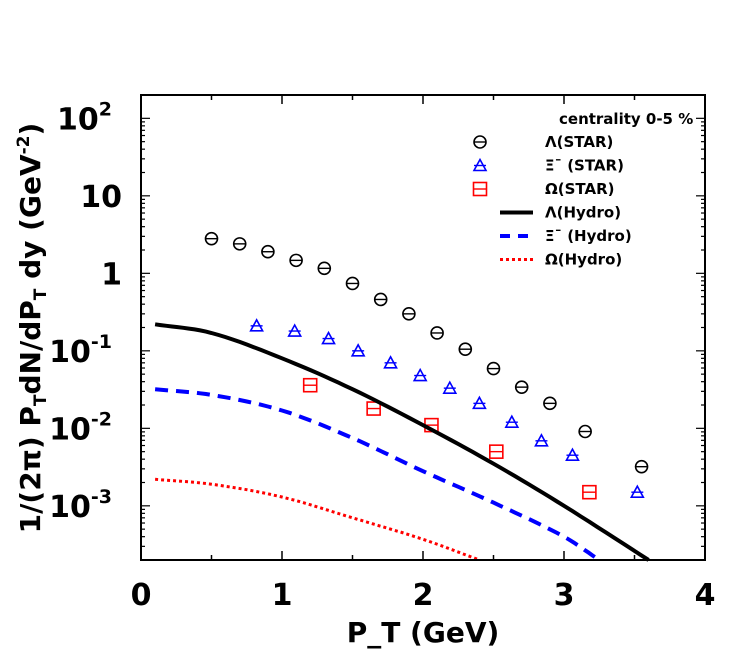  Describe the element at coordinates (705, 595) in the screenshot. I see `x-tick-label: 4` at that location.